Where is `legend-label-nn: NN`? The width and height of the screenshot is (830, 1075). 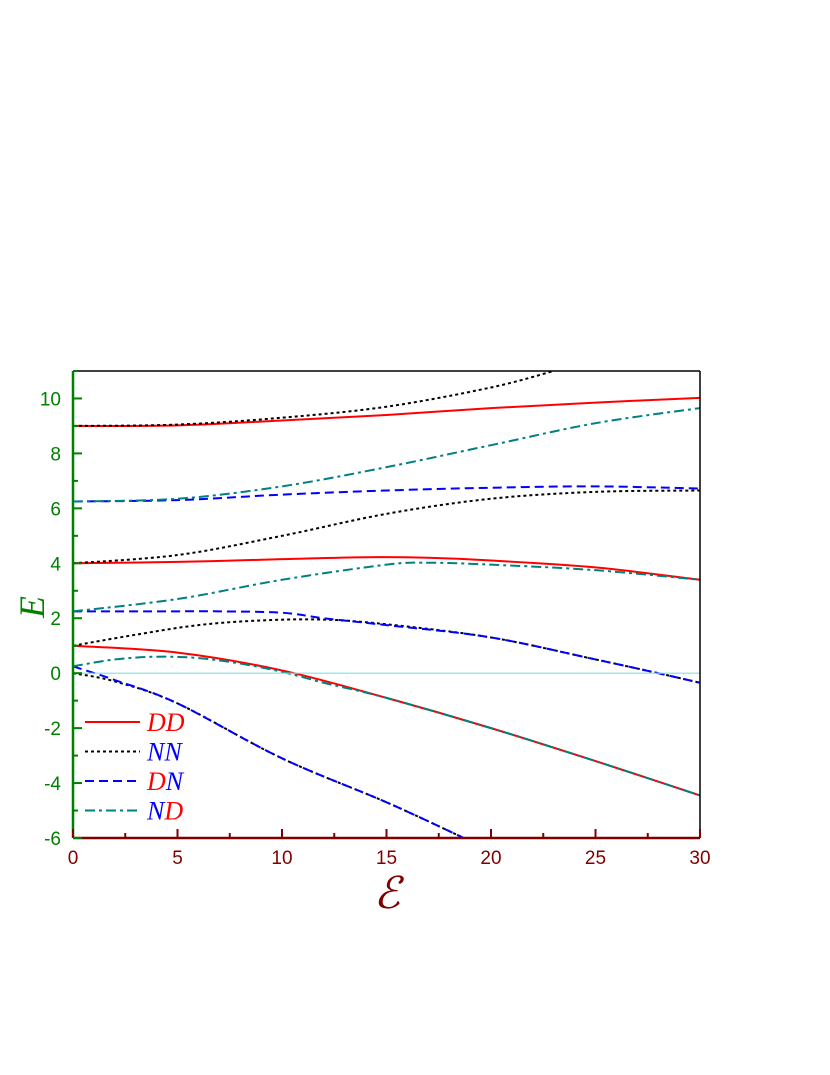
legend-label-nn: NN is located at coordinates (164, 752).